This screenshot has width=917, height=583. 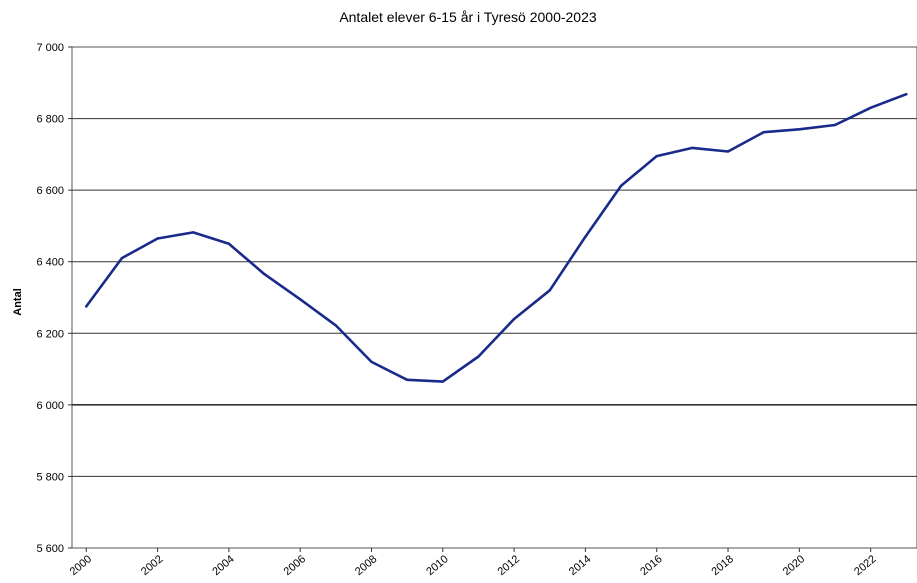 What do you see at coordinates (692, 148) in the screenshot?
I see `data-point-2017` at bounding box center [692, 148].